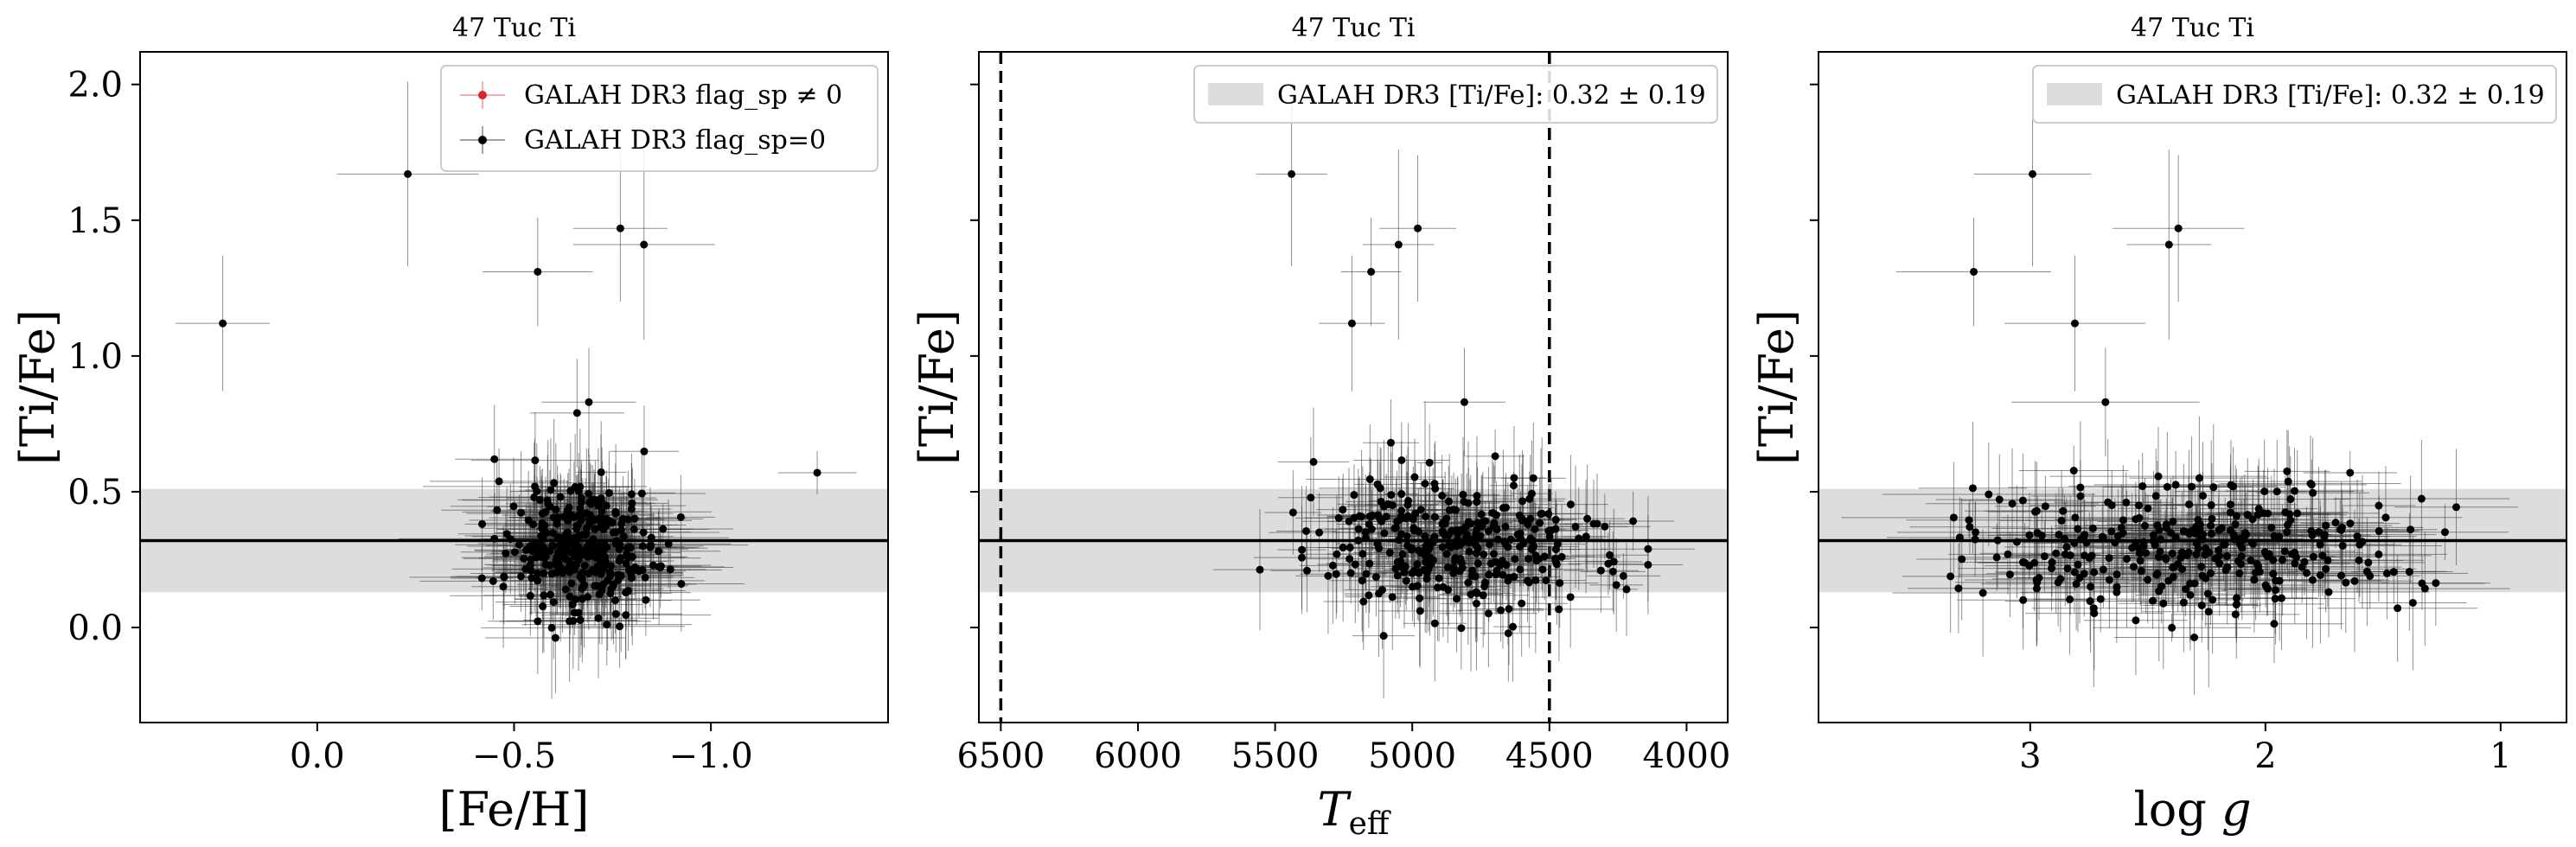  Describe the element at coordinates (514, 809) in the screenshot. I see `x-axis-label: [Fe/H]` at that location.